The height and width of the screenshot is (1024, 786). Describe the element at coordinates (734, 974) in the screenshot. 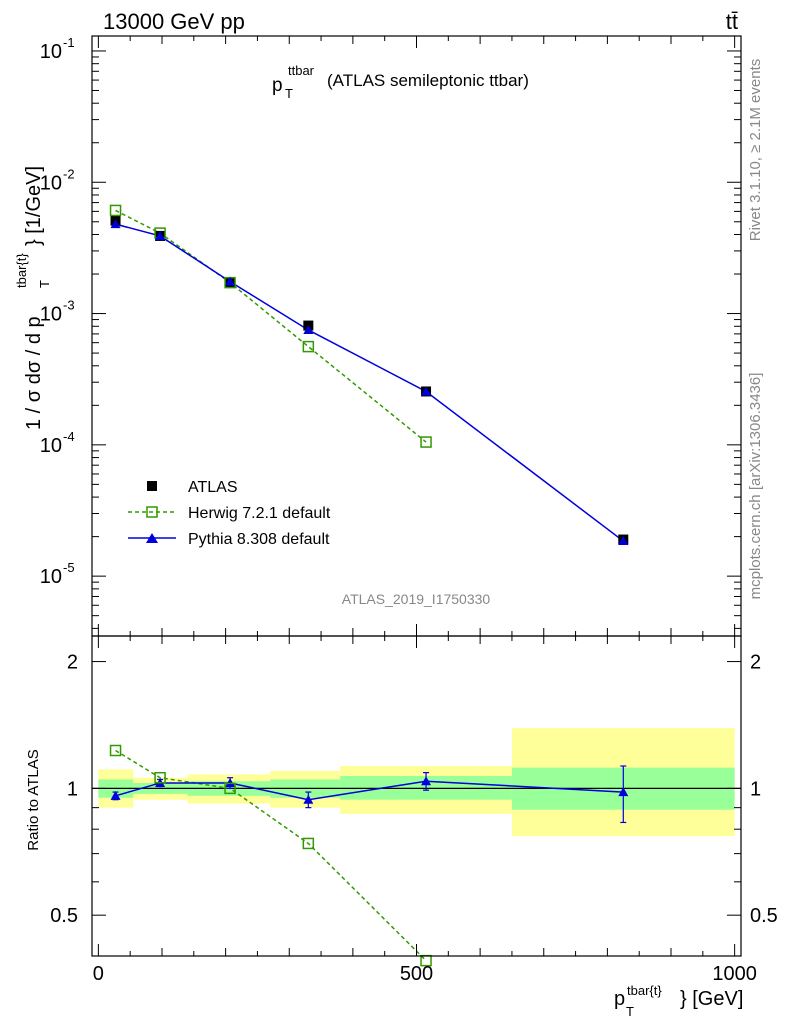

I see `x-tick-label: 1000` at that location.